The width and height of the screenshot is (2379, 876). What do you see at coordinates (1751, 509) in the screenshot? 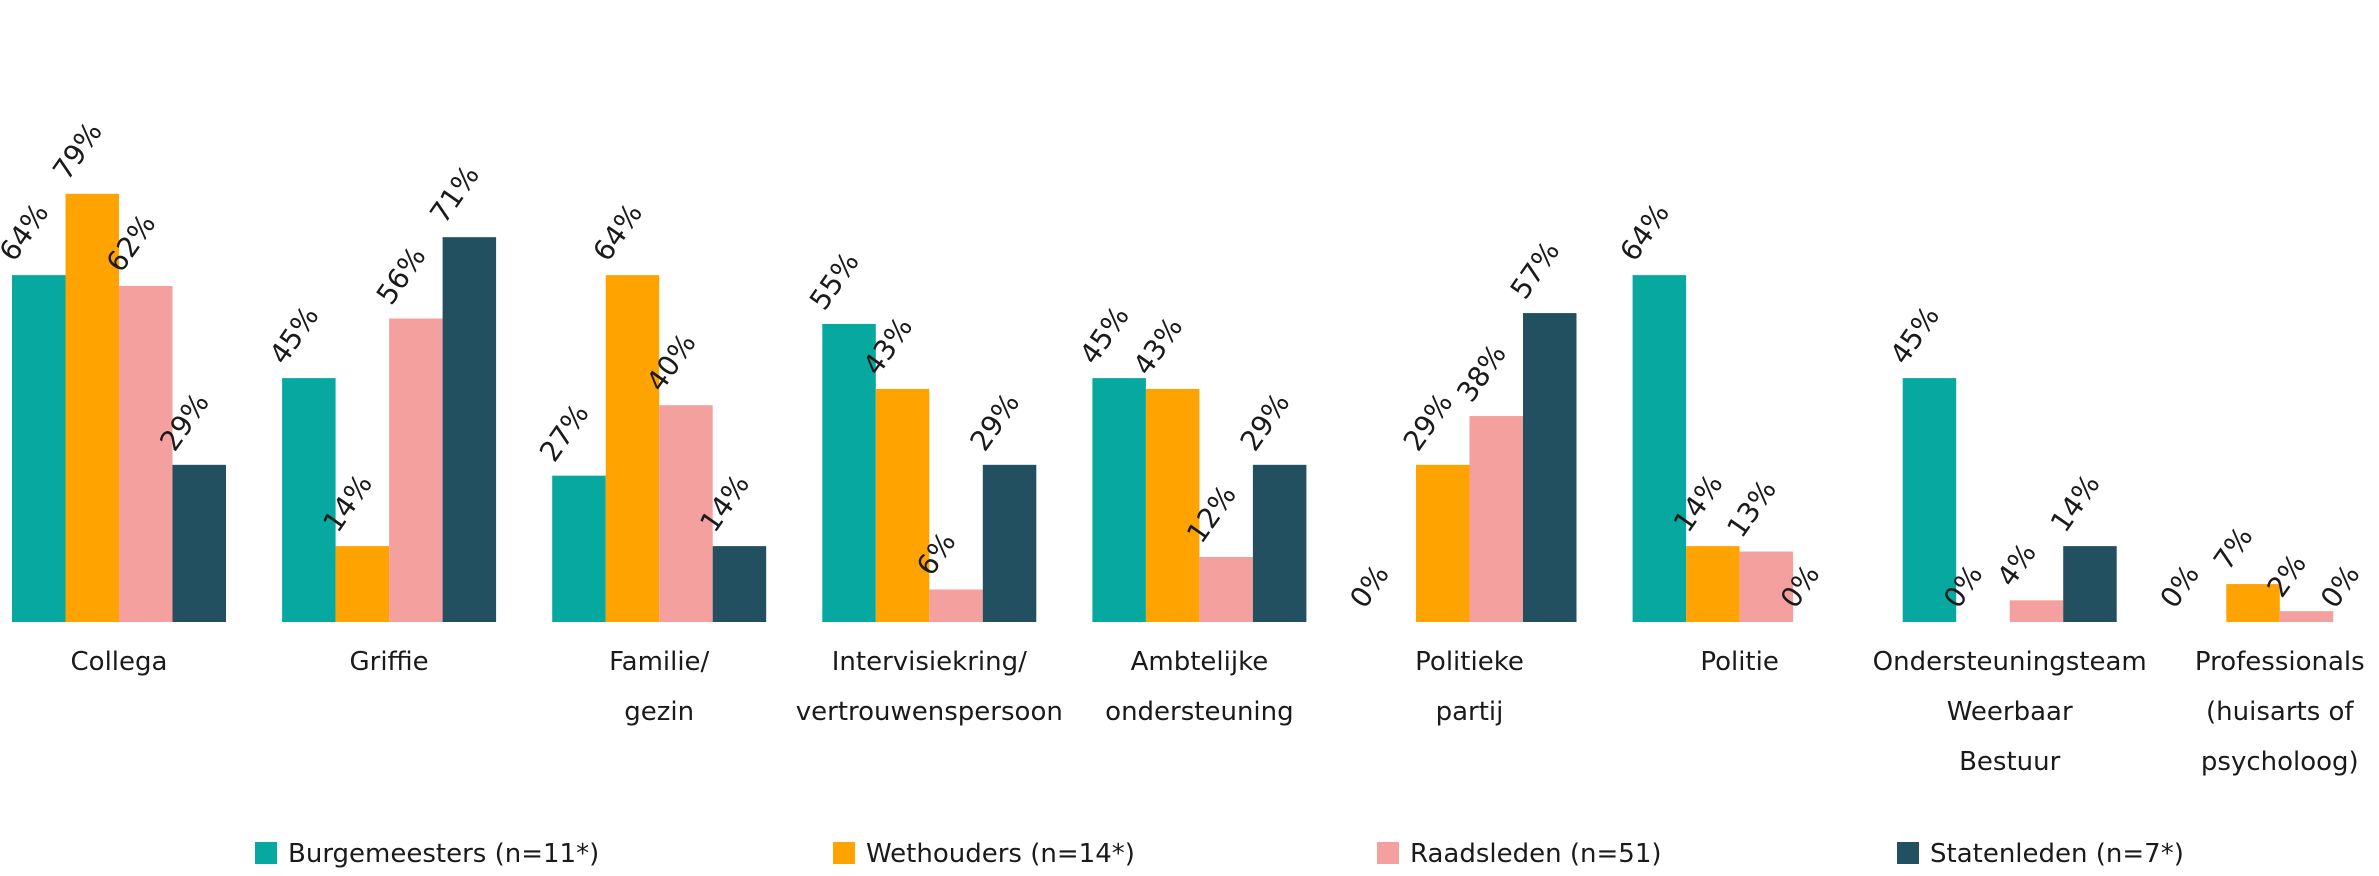
I see `data-label: 13%` at bounding box center [1751, 509].